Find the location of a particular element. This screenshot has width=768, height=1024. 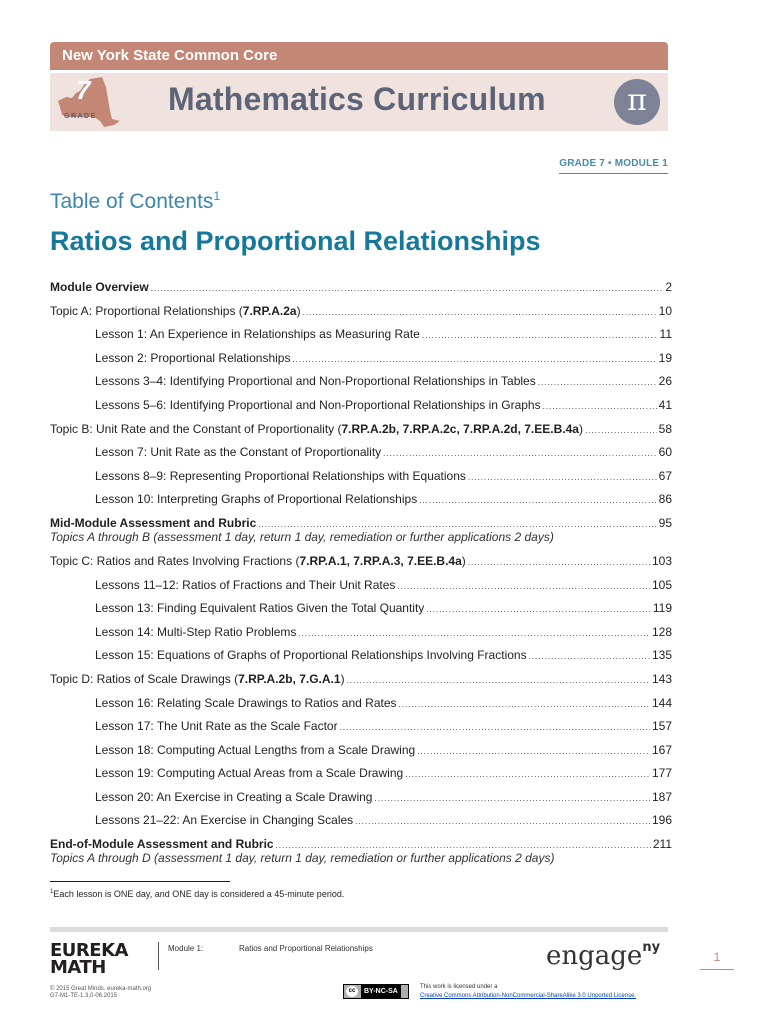

state-banner: New York State Common Core is located at coordinates (359, 56).